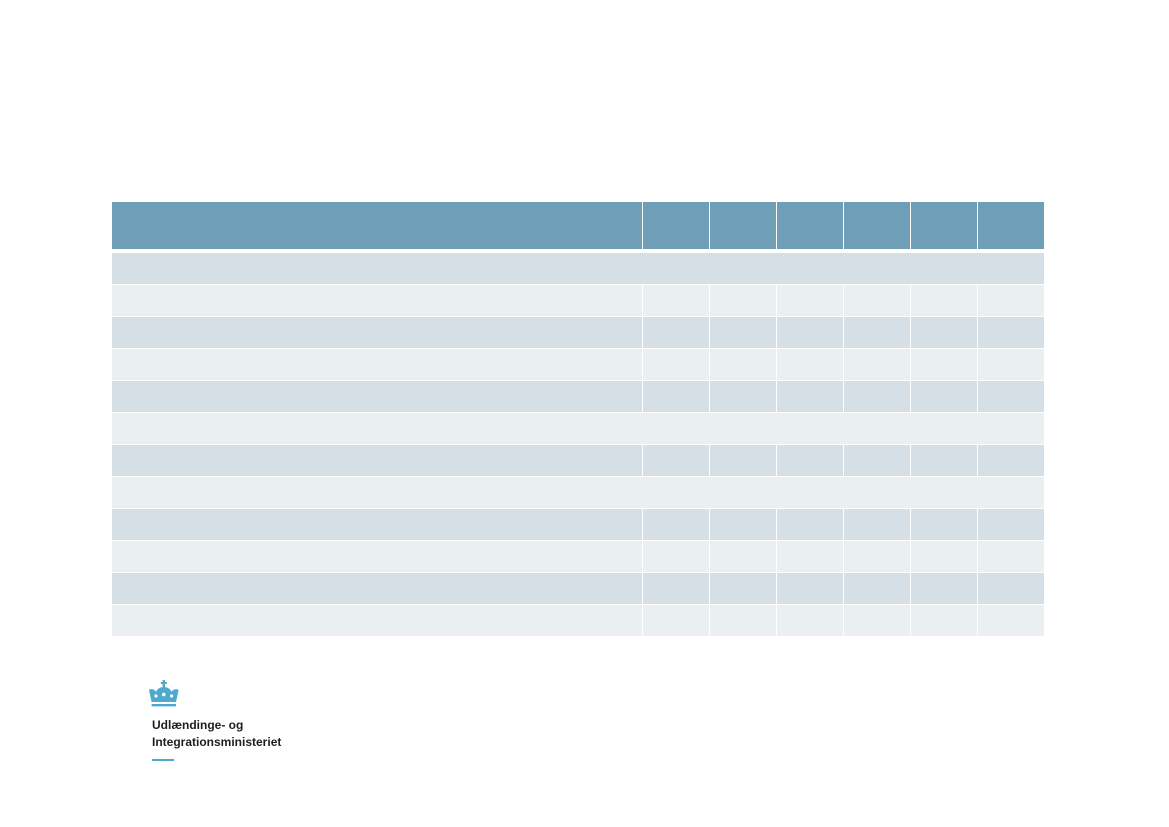  What do you see at coordinates (163, 760) in the screenshot?
I see `accent-rule` at bounding box center [163, 760].